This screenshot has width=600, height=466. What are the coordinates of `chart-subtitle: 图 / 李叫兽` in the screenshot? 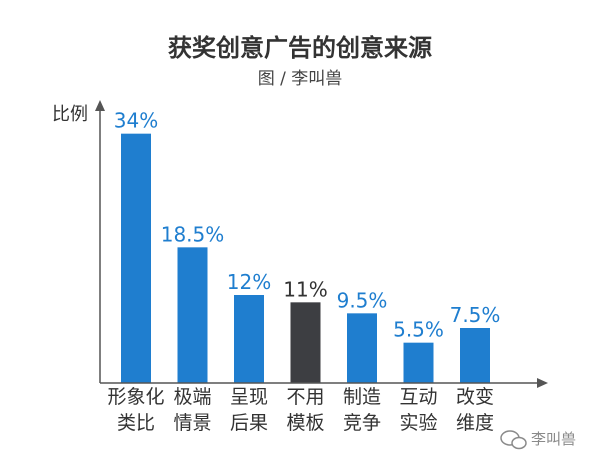 It's located at (300, 79).